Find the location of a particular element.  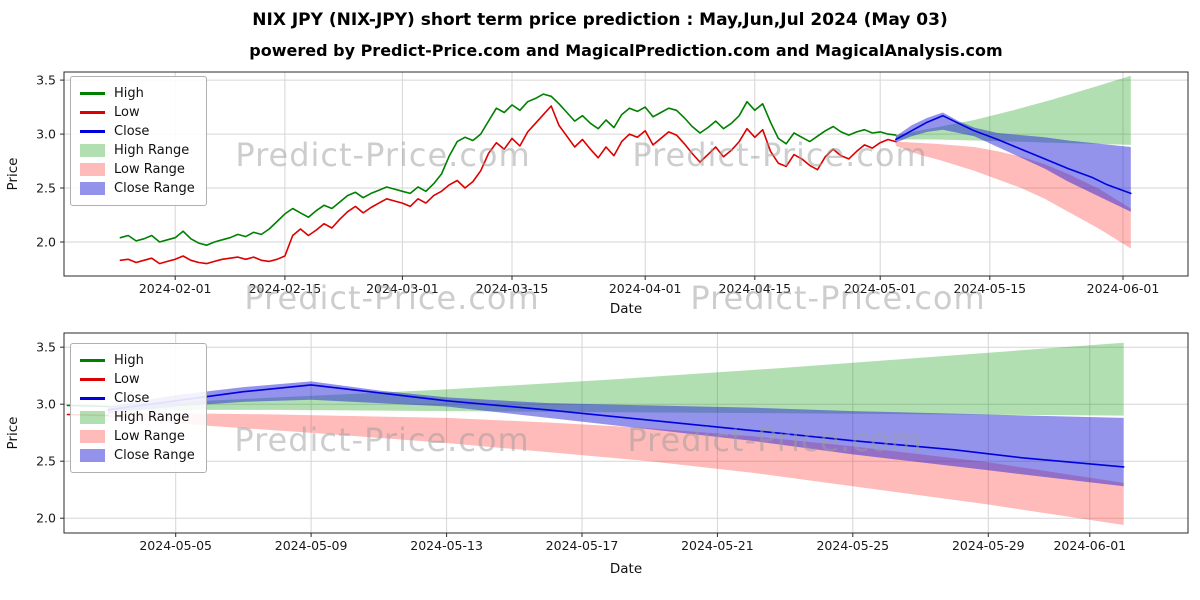

svg-text: 2024-02-01 is located at coordinates (175, 288).